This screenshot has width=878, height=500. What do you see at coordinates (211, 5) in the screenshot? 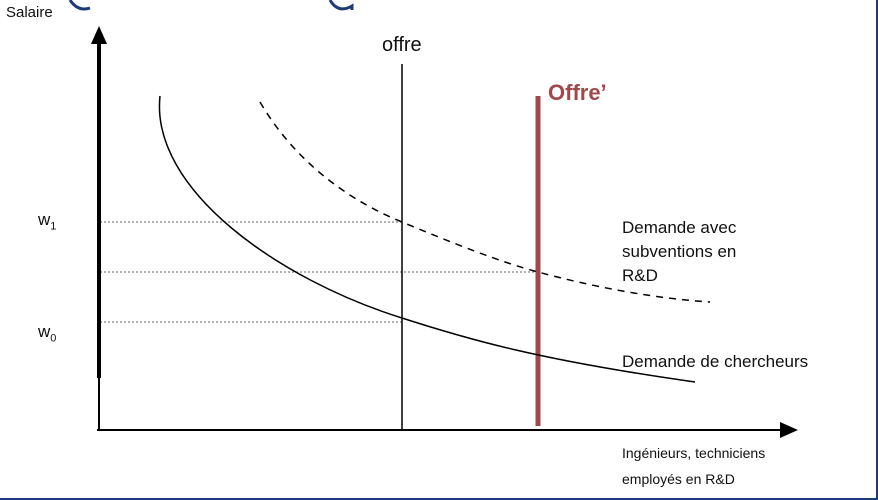
I see `title-fragment-shape` at bounding box center [211, 5].